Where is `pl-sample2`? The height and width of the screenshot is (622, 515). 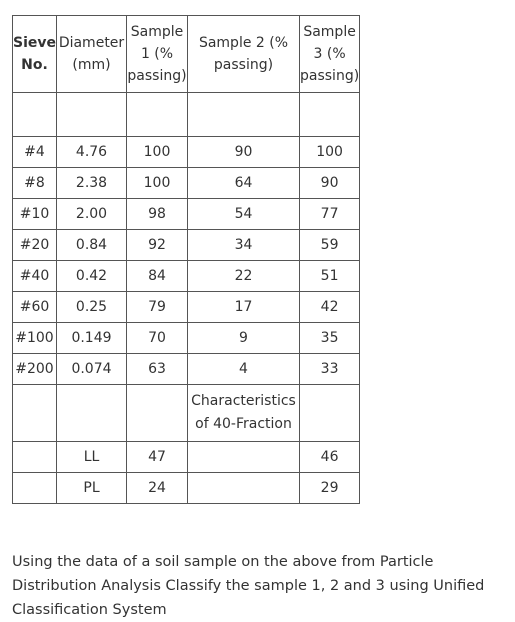
pl-sample2 is located at coordinates (243, 488).